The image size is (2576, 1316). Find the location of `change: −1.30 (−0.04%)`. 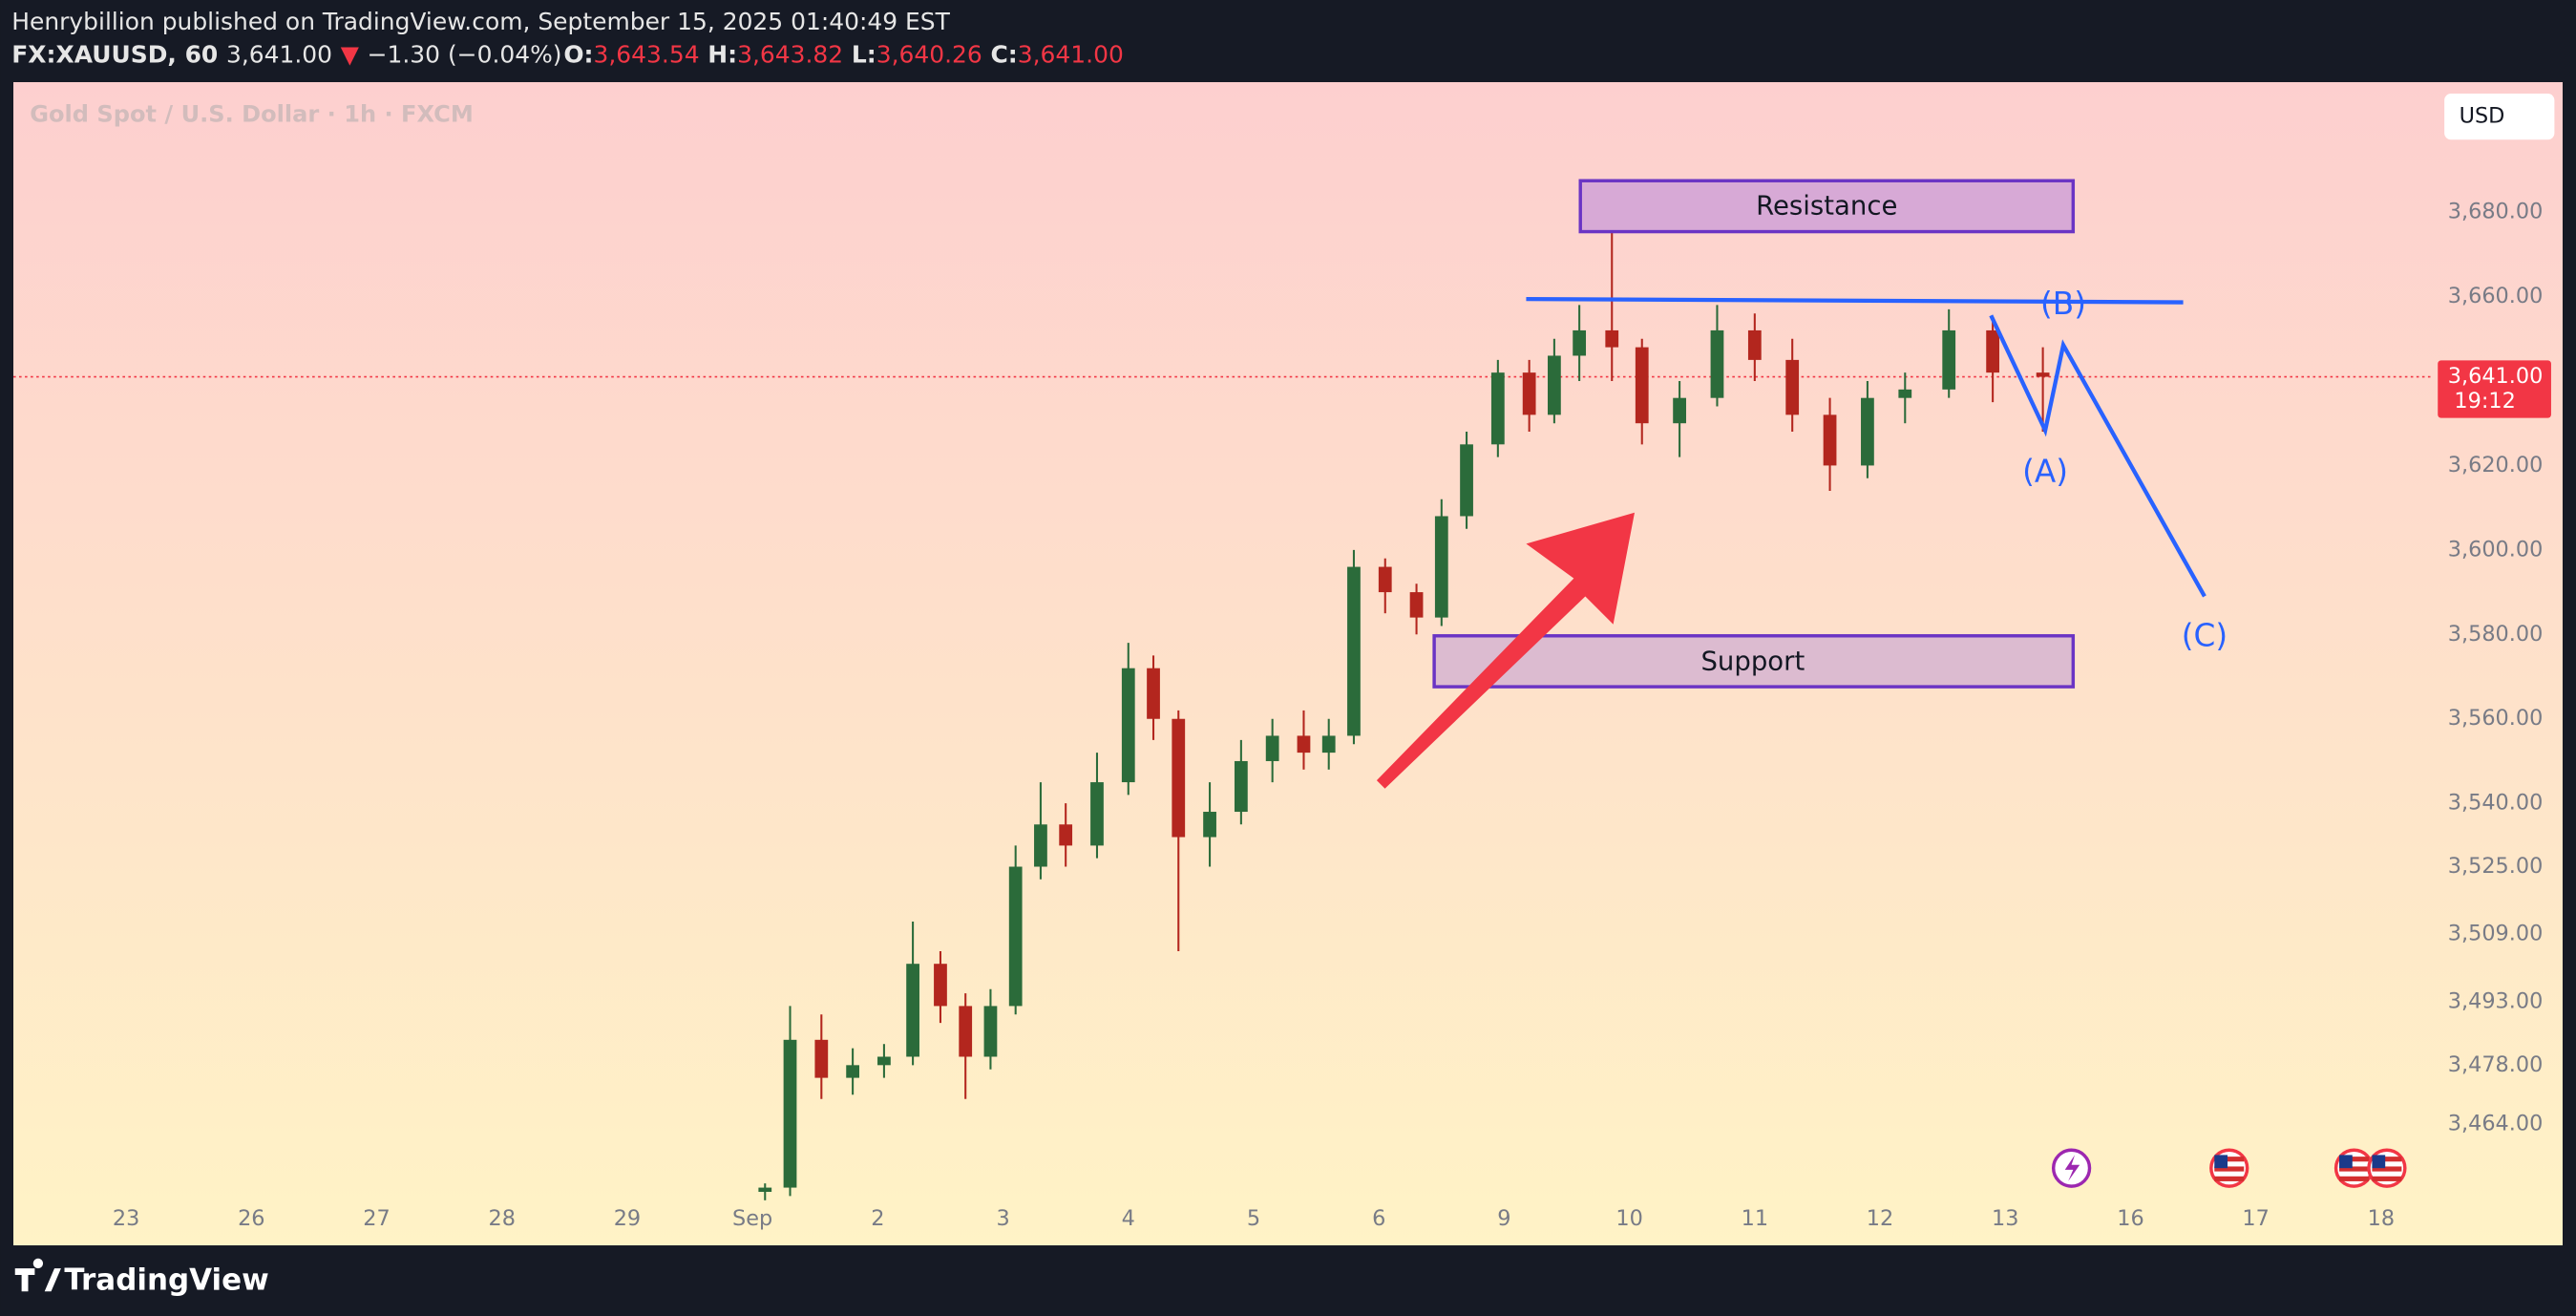

change: −1.30 (−0.04%) is located at coordinates (465, 54).